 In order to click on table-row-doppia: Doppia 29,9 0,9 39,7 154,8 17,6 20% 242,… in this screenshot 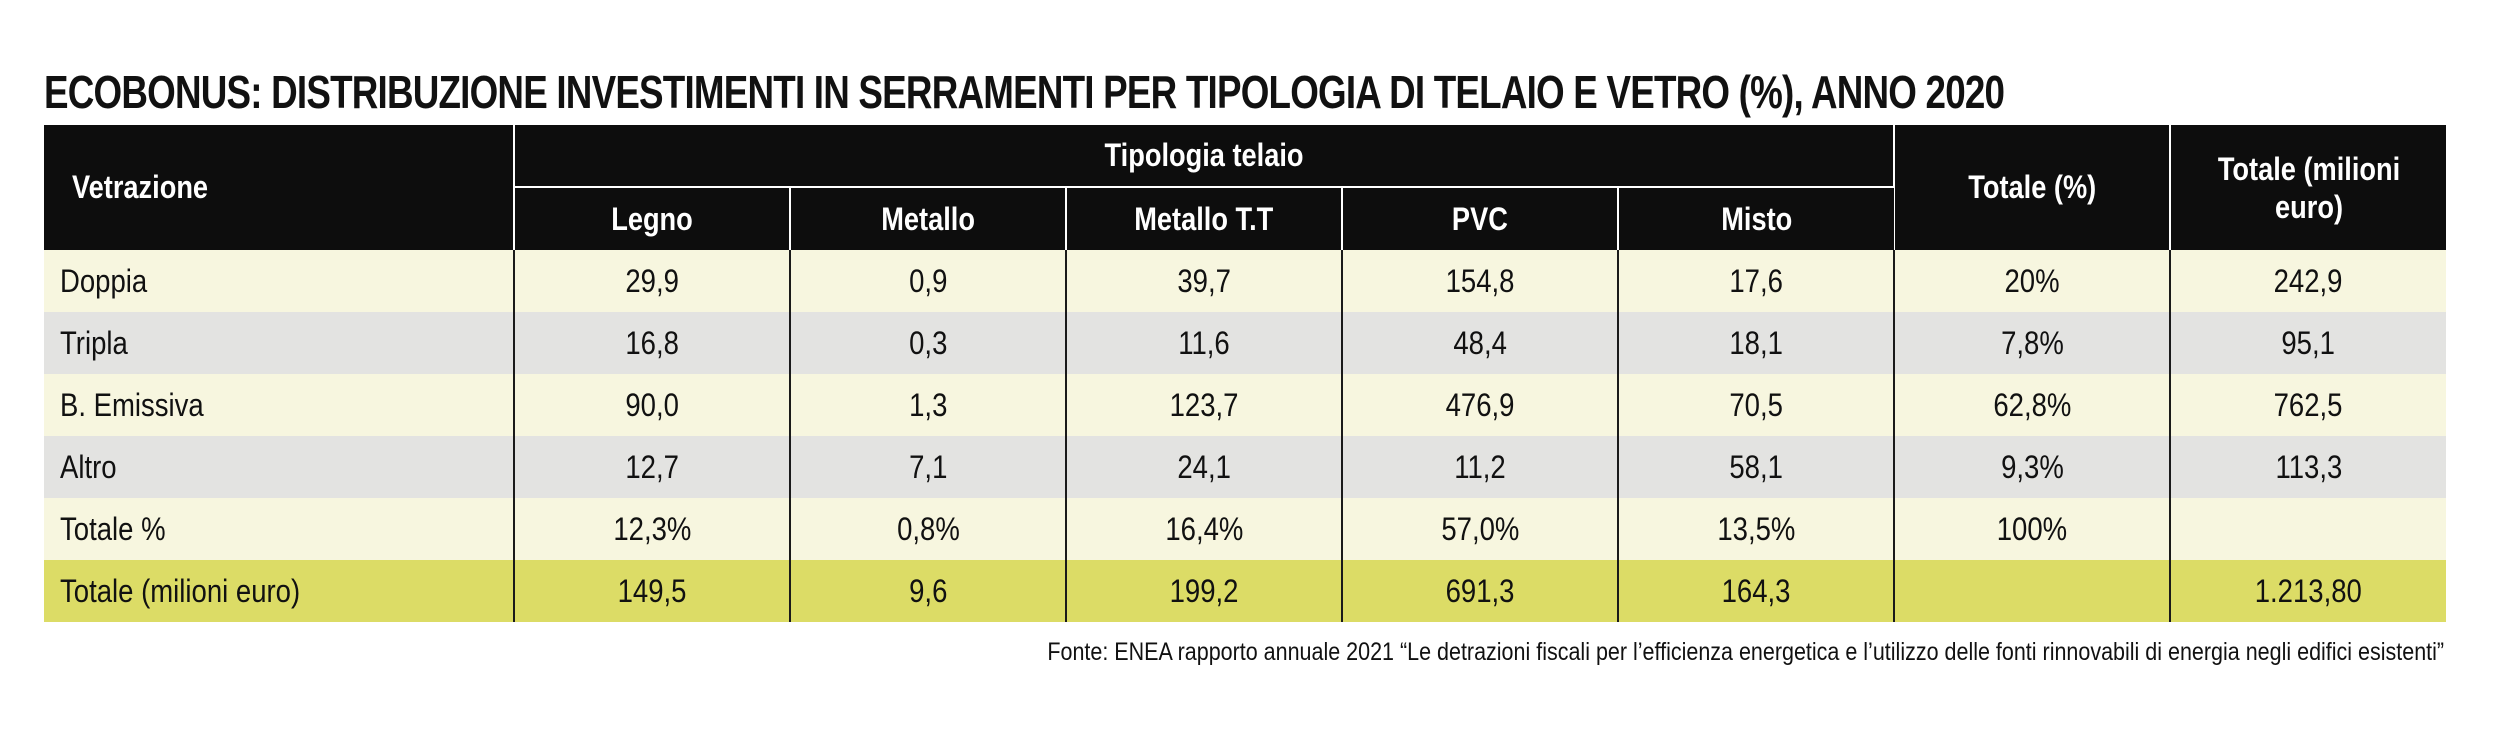, I will do `click(1245, 281)`.